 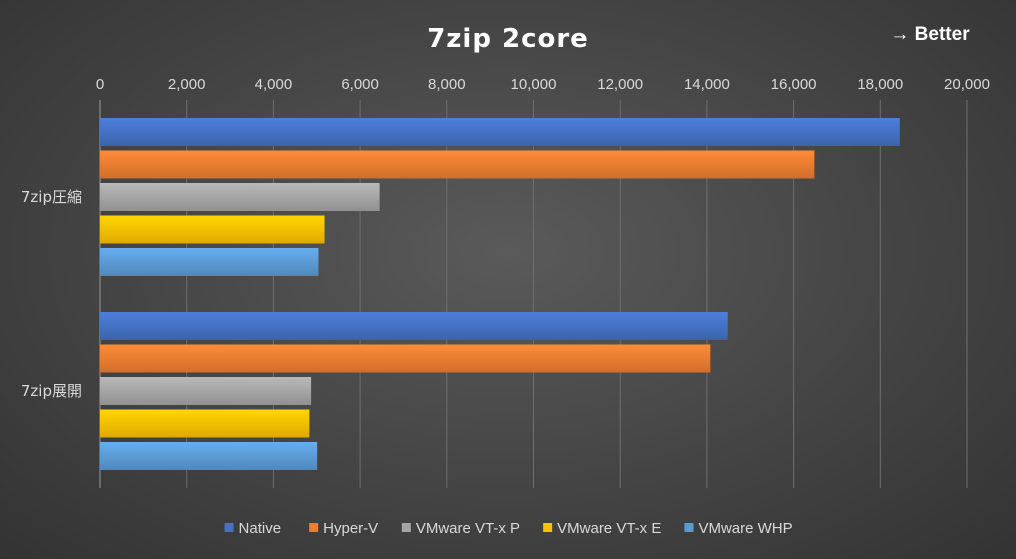 I want to click on x-tick-label: 8,000, so click(x=447, y=84).